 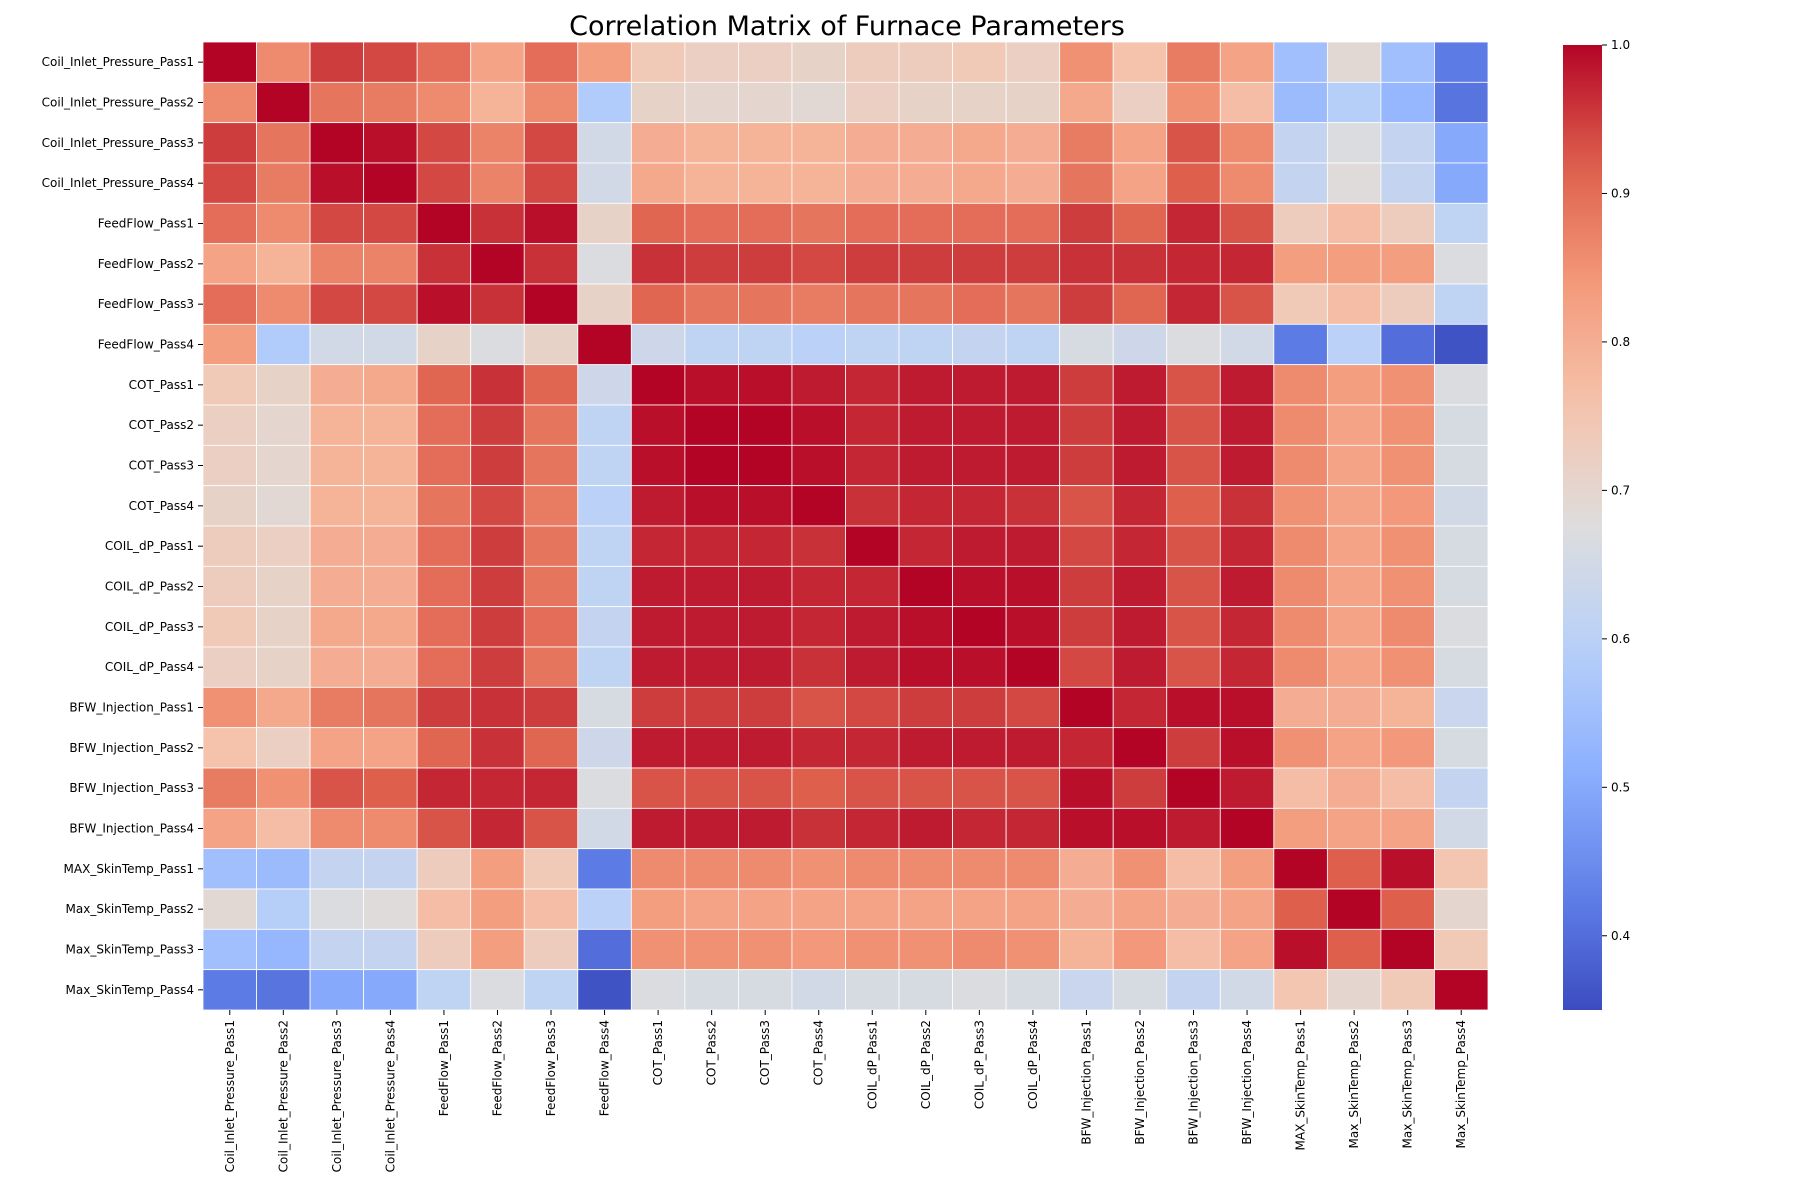 I want to click on y-tick-label-7: FeedFlow_Pass4, so click(x=146, y=345).